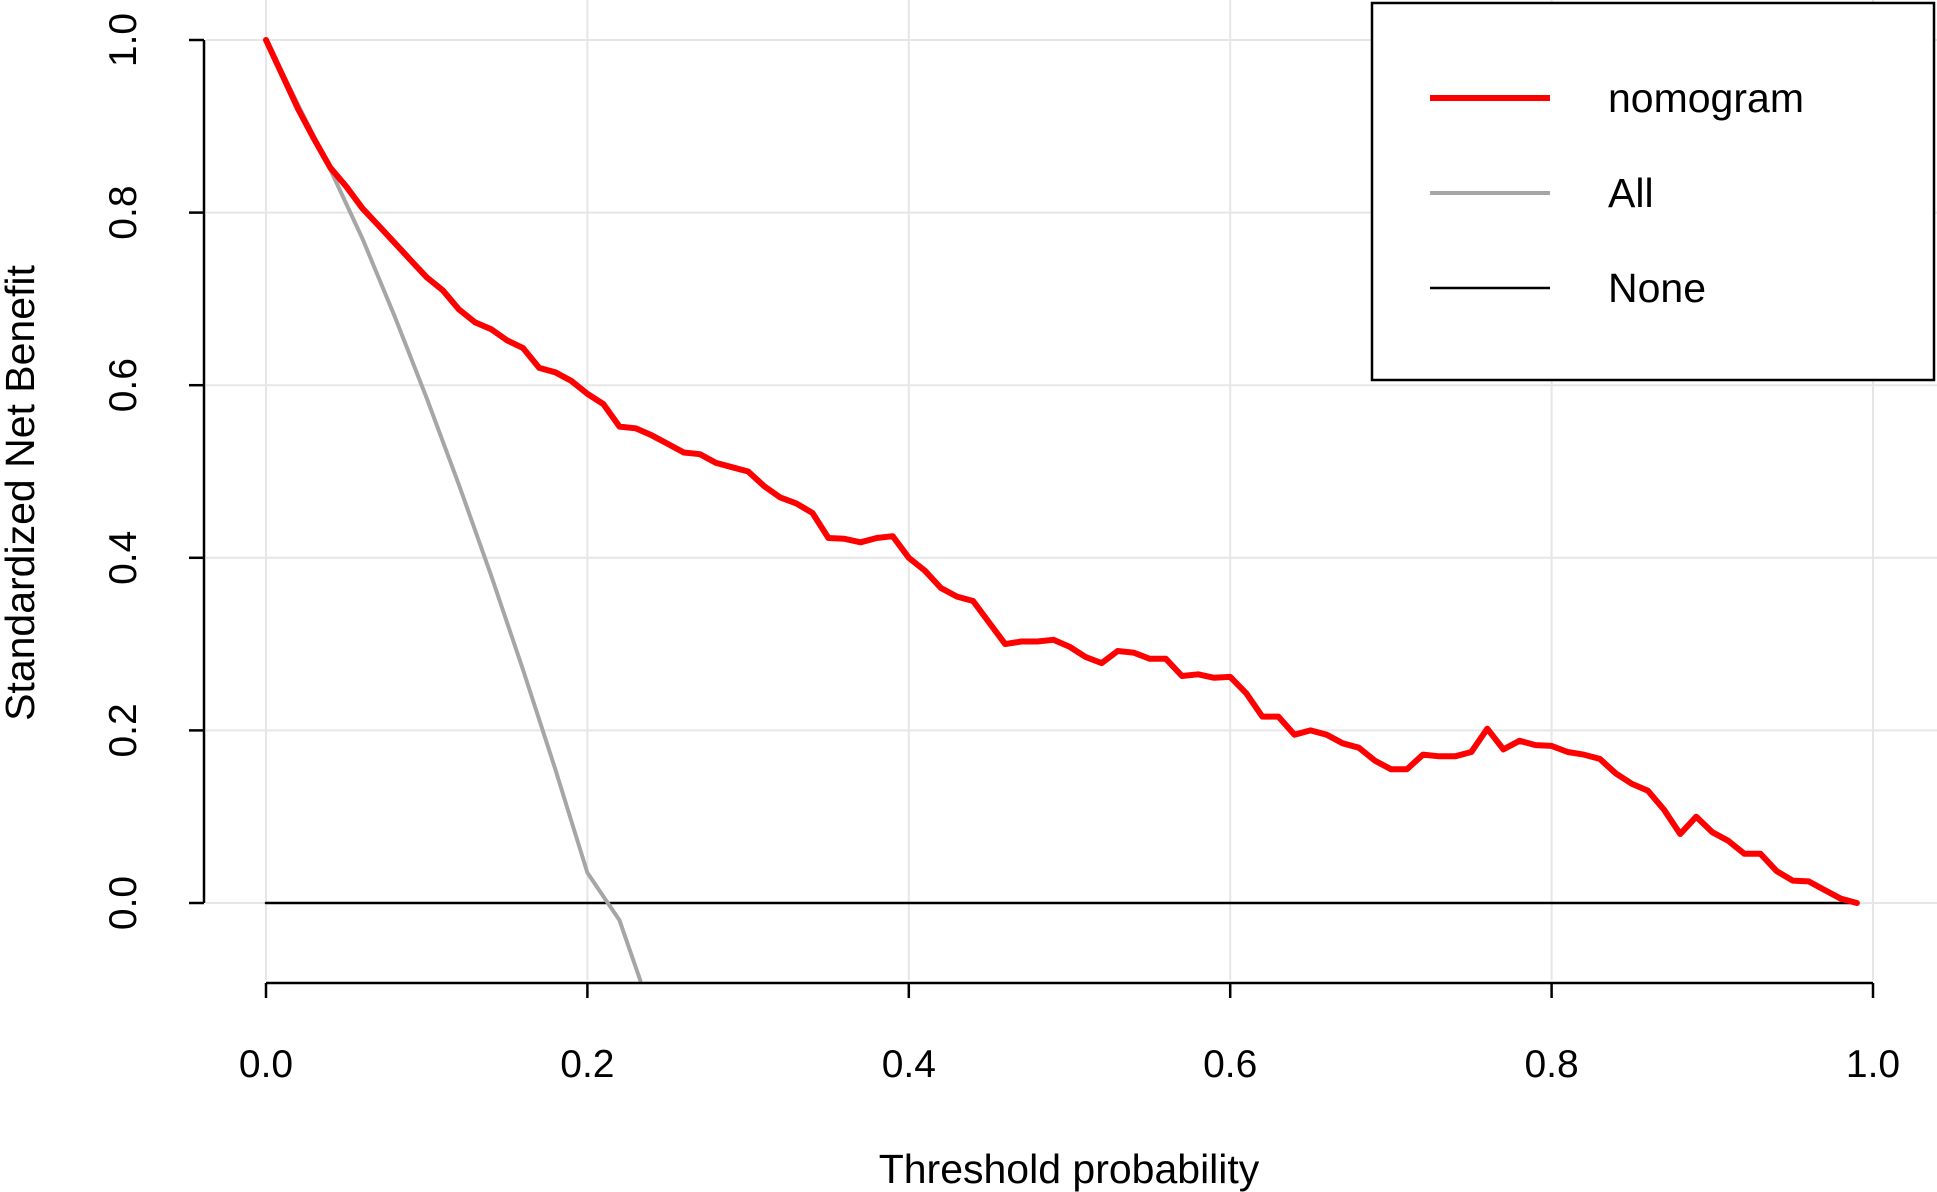 Image resolution: width=1937 pixels, height=1192 pixels. I want to click on legend-label-nomogram: nomogram, so click(1706, 98).